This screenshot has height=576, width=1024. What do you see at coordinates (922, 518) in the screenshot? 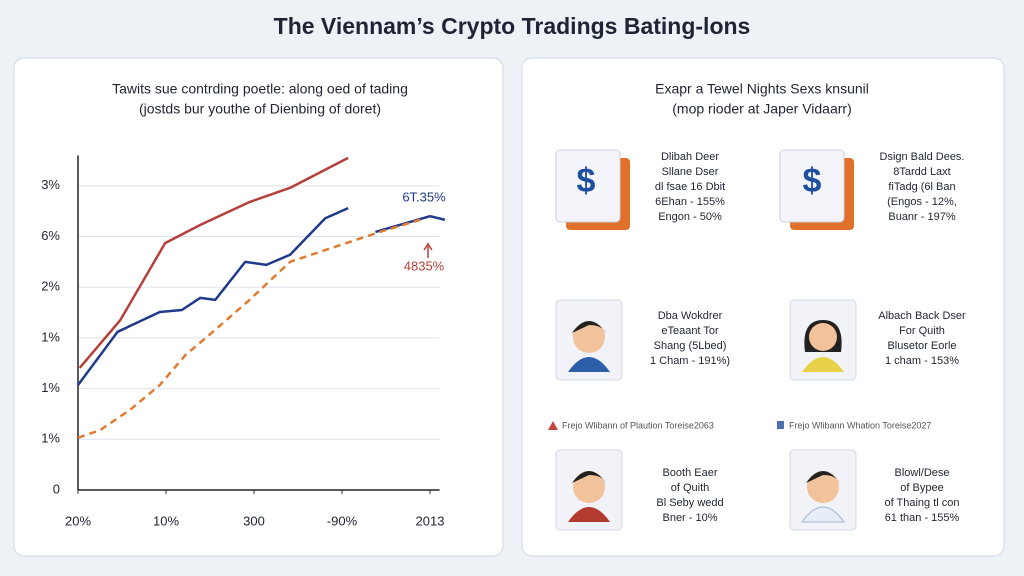
I see `card-text: 61 than - 155%` at bounding box center [922, 518].